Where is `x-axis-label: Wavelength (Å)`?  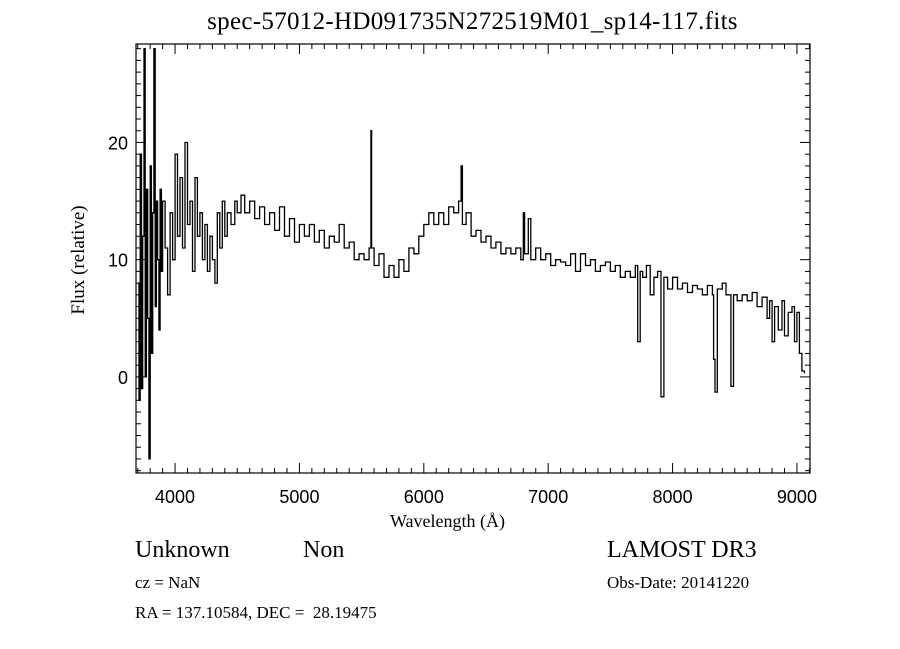 x-axis-label: Wavelength (Å) is located at coordinates (448, 521).